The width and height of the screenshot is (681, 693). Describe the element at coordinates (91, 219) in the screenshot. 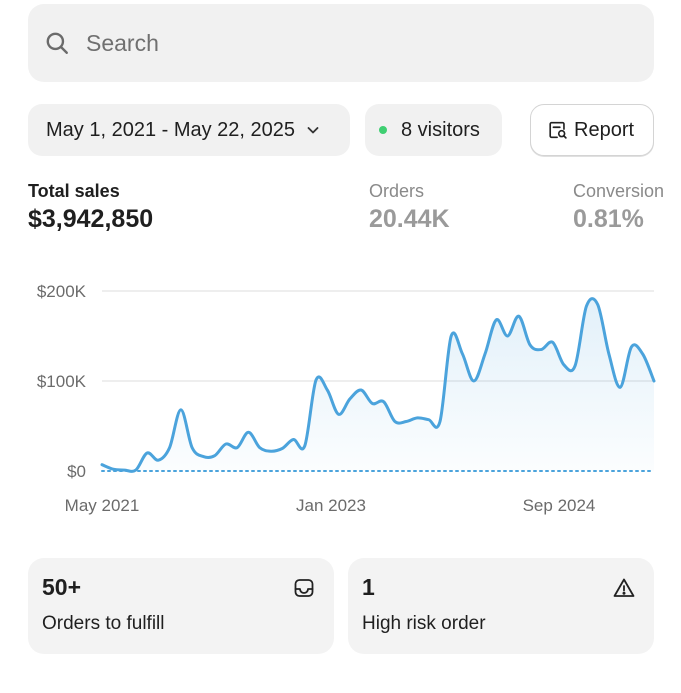

I see `metric-value: $3,942,850` at that location.